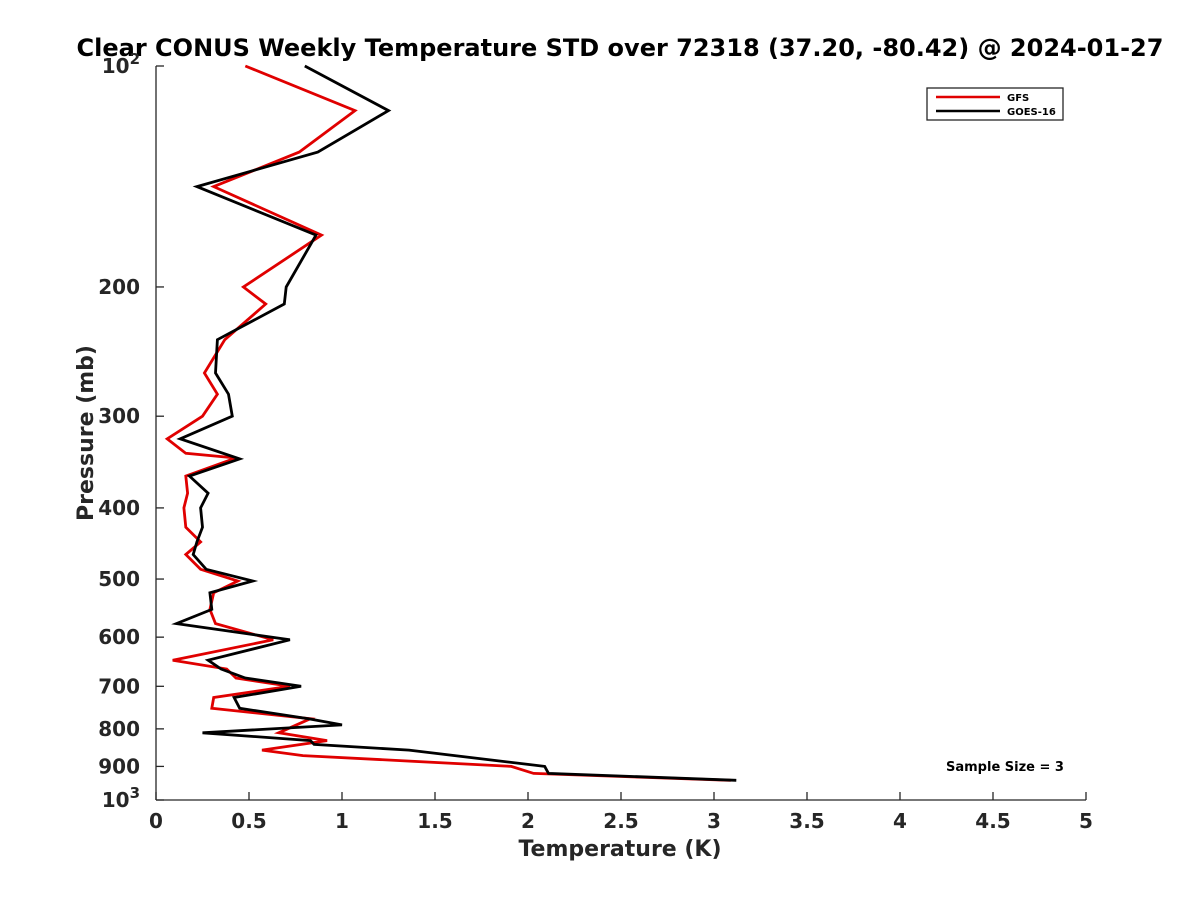 The width and height of the screenshot is (1200, 900). What do you see at coordinates (528, 821) in the screenshot?
I see `x-tick-label: 2` at bounding box center [528, 821].